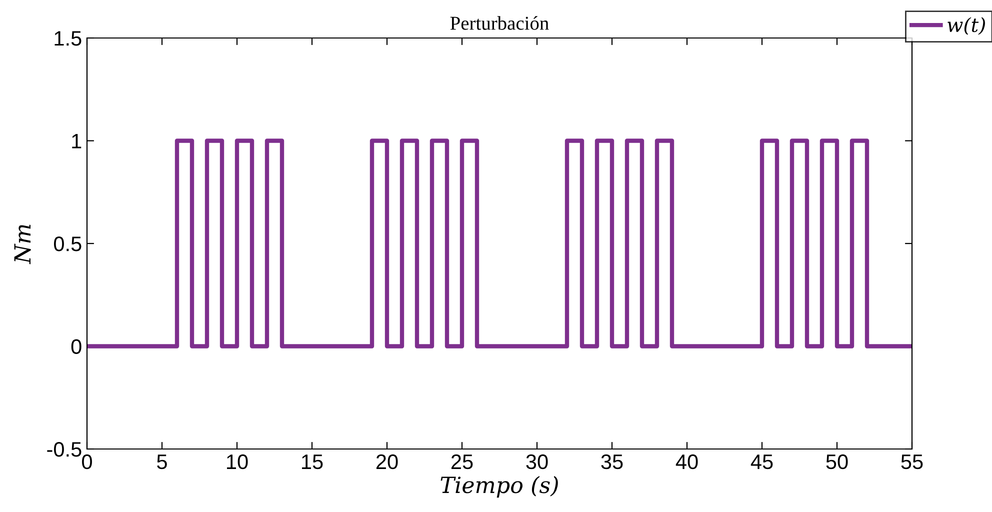 This screenshot has height=512, width=992. Describe the element at coordinates (68, 38) in the screenshot. I see `y-tick-label: 1.5` at that location.